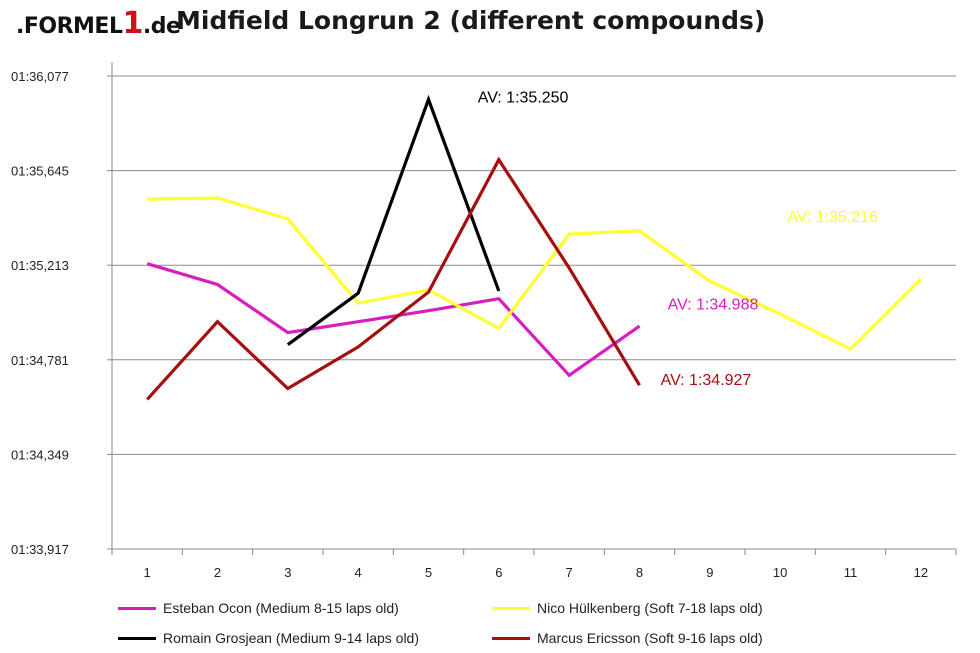 This screenshot has width=980, height=653. Describe the element at coordinates (713, 305) in the screenshot. I see `series-annotation-0: AV: 1:34.988` at that location.